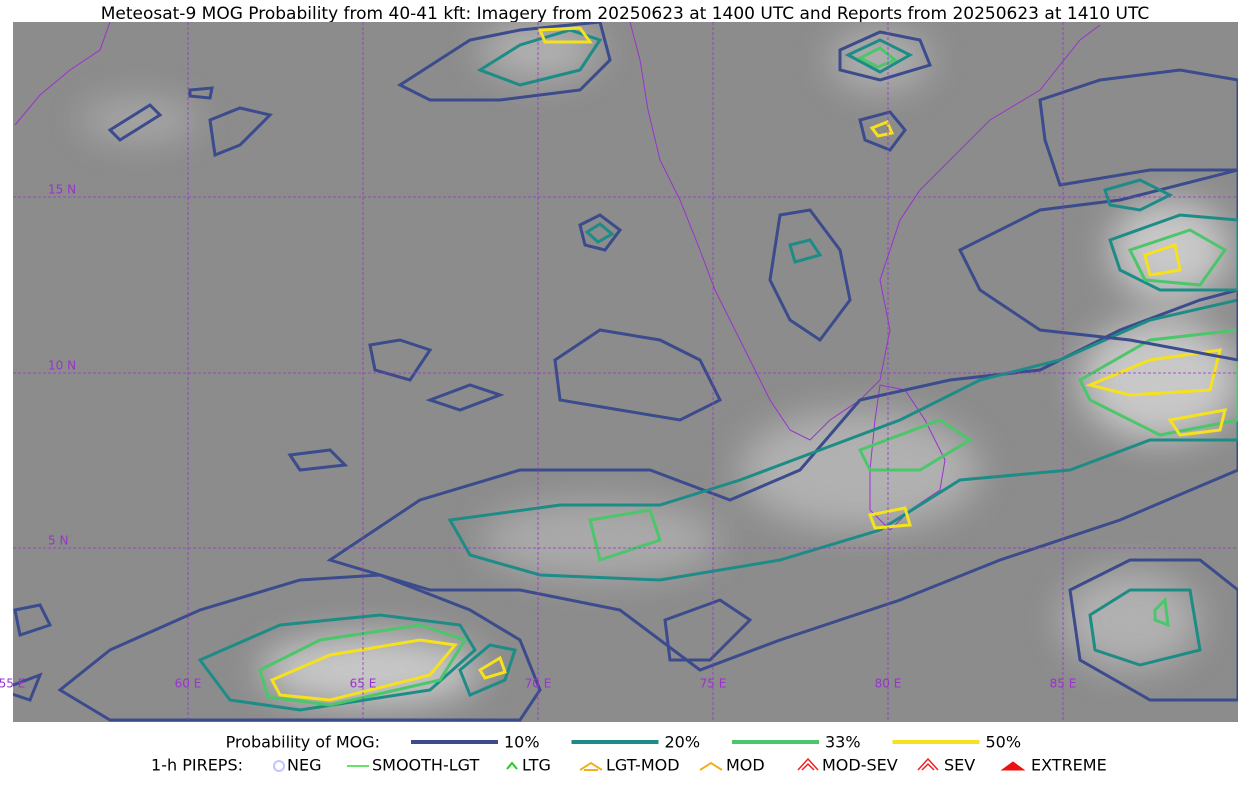 The width and height of the screenshot is (1250, 786). Describe the element at coordinates (860, 765) in the screenshot. I see `legend-text: MOD-SEV` at that location.